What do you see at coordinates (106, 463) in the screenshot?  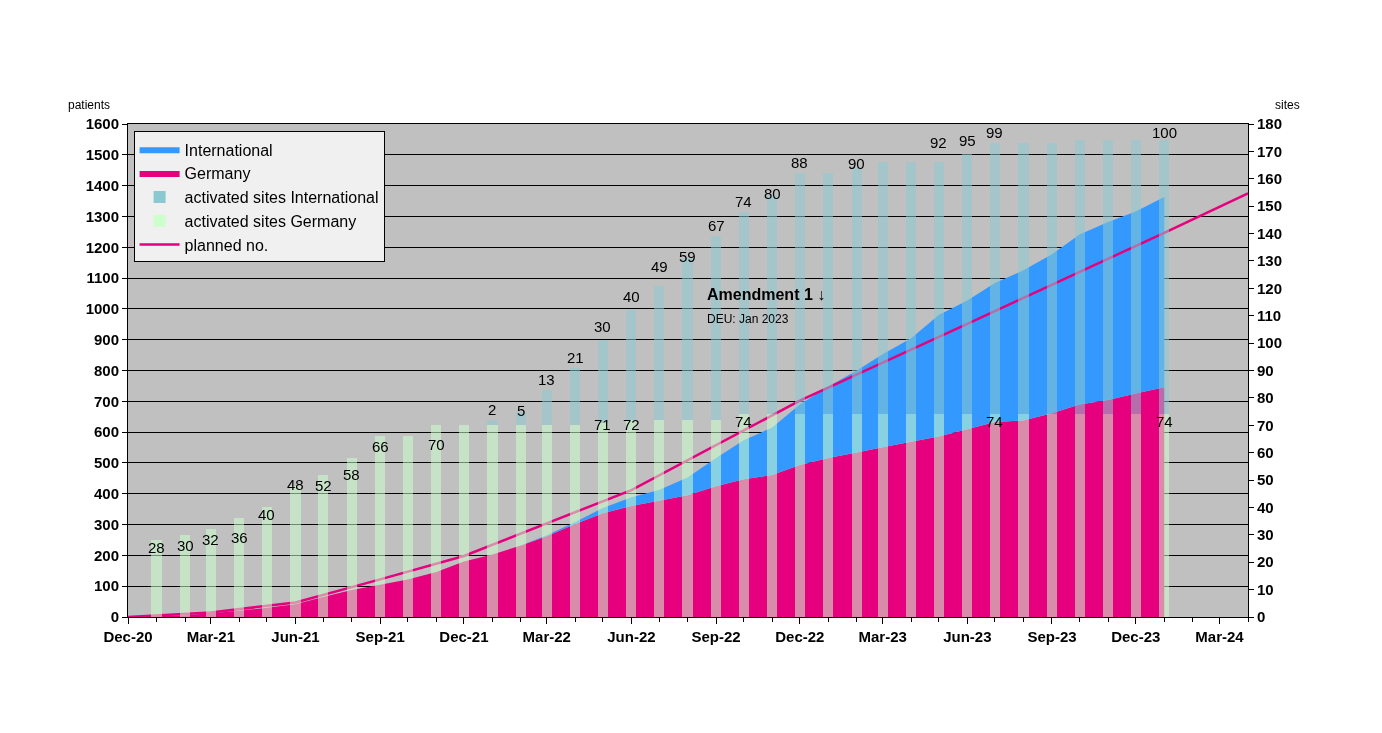 I see `y-tick-label: 500` at bounding box center [106, 463].